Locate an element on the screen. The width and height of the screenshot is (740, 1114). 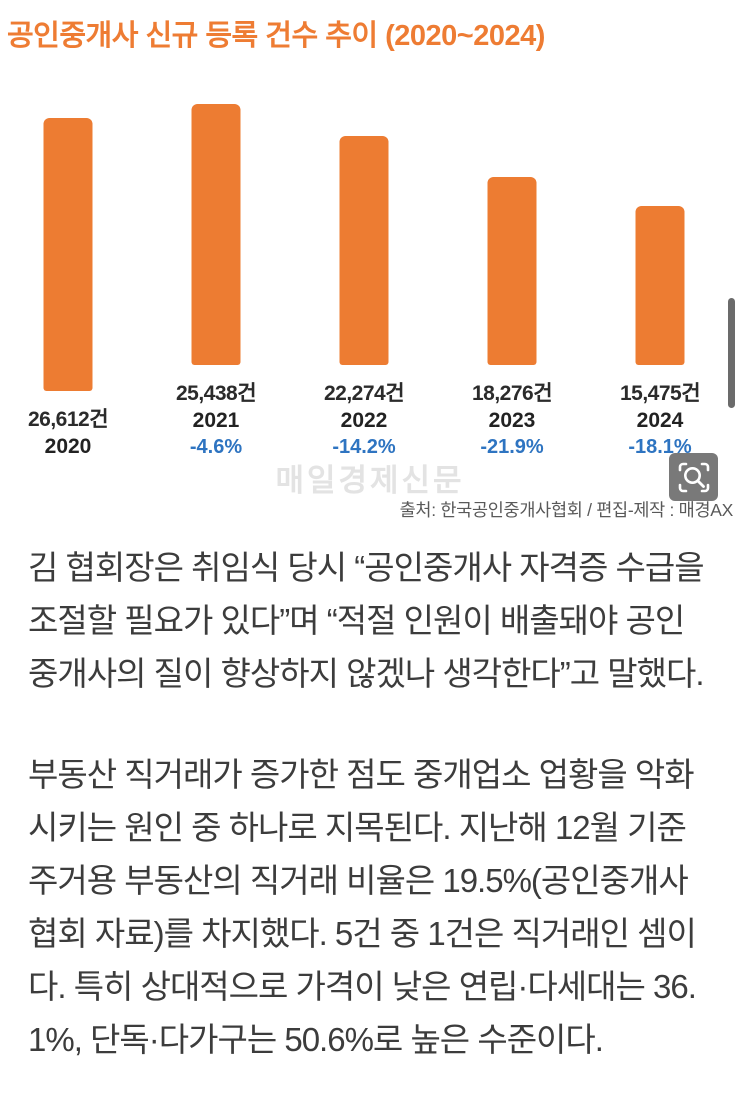
bar-pct-label: -21.9% is located at coordinates (512, 447).